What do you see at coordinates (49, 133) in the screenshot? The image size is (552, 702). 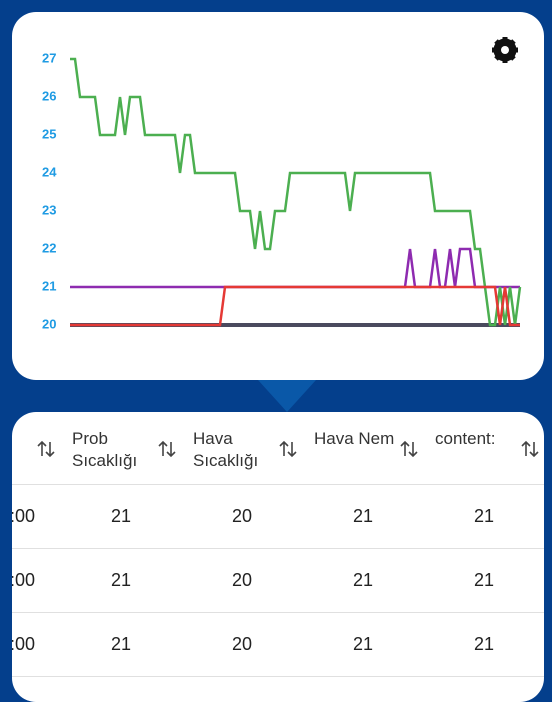 I see `y-tick-label: 25` at bounding box center [49, 133].